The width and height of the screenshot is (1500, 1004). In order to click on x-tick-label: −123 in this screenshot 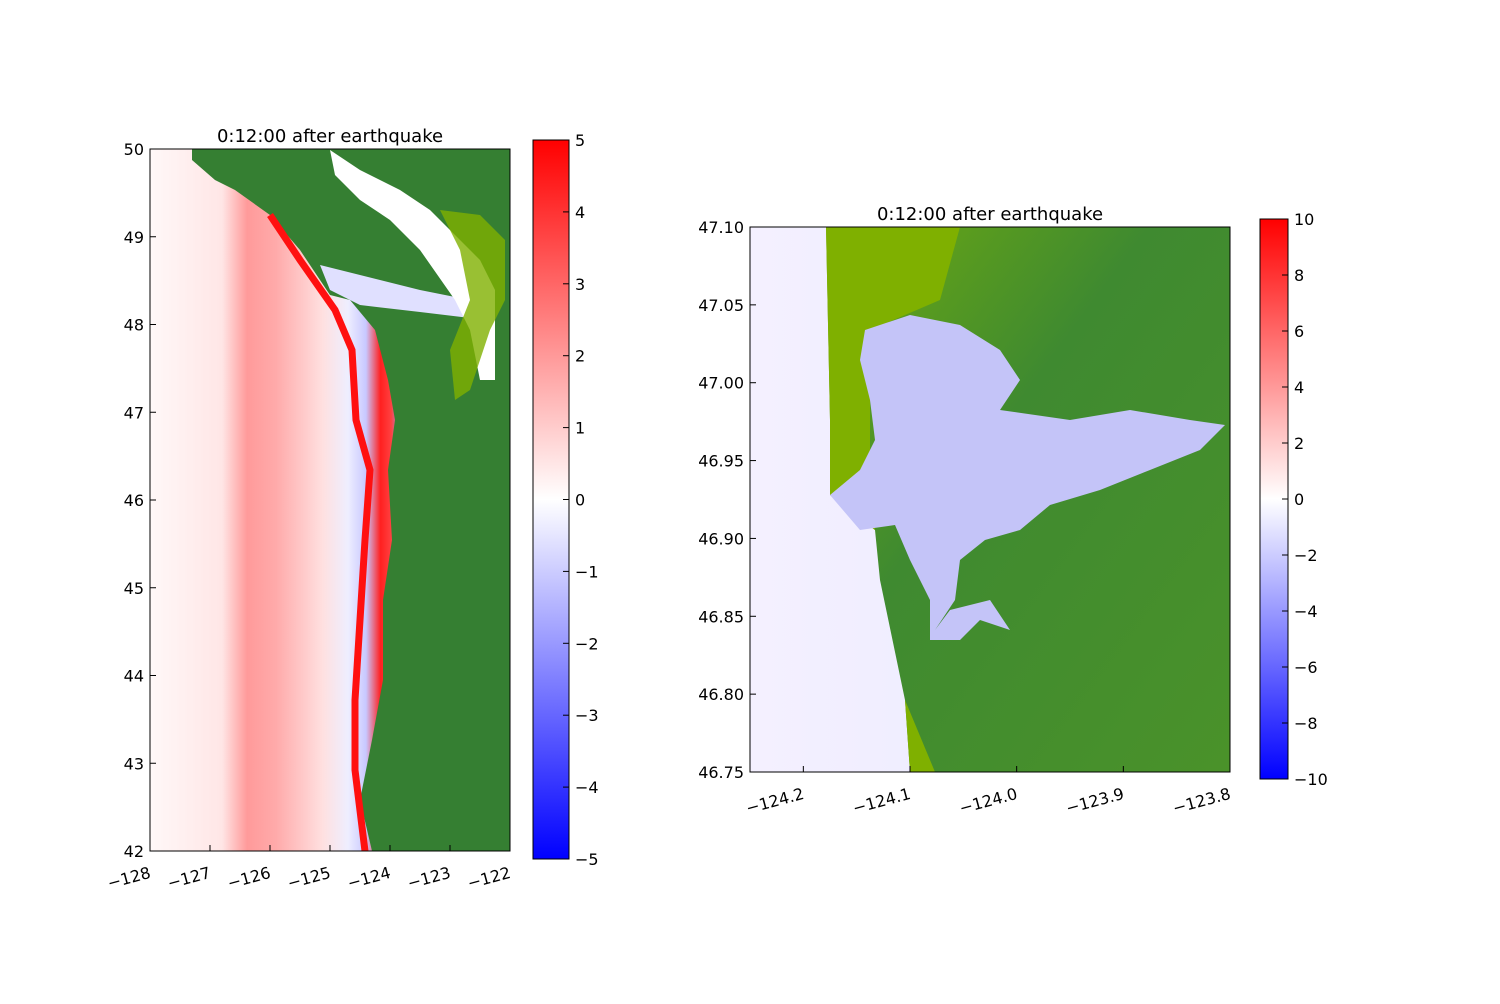, I will do `click(428, 878)`.